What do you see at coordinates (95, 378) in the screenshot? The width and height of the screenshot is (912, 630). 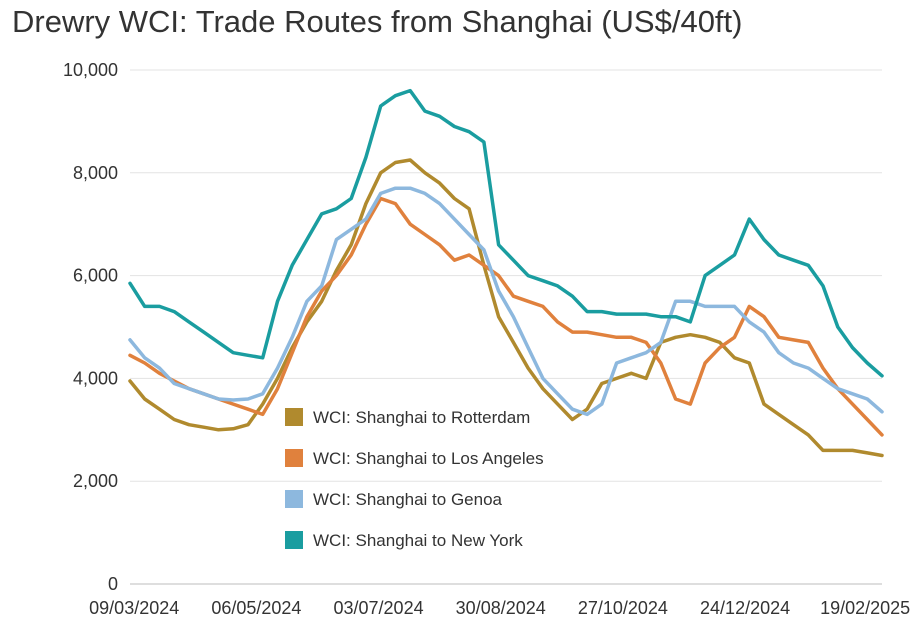 I see `y-tick-label: 4,000` at bounding box center [95, 378].